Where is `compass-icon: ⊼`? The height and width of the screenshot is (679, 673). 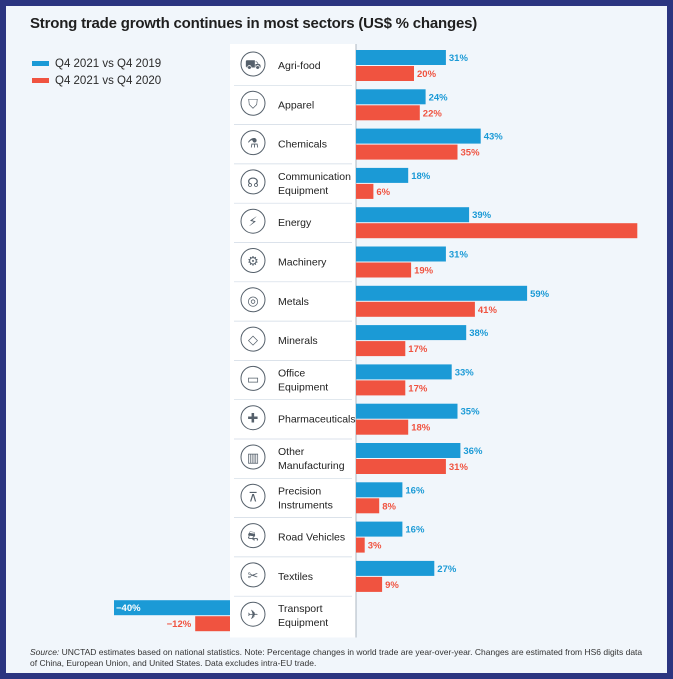
compass-icon: ⊼ is located at coordinates (253, 496).